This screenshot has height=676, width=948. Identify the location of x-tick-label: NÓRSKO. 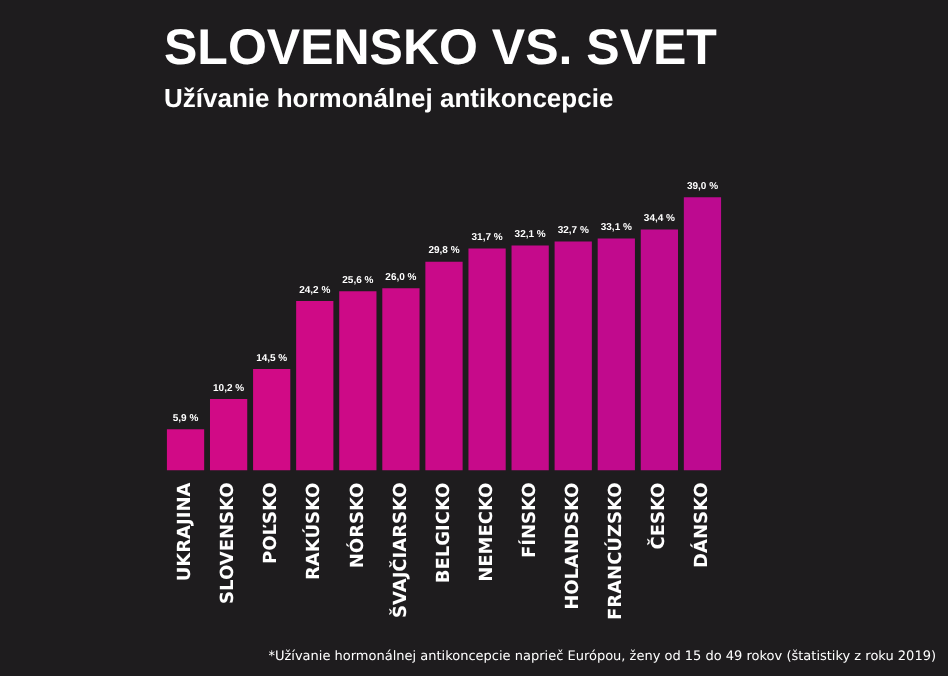
(356, 525).